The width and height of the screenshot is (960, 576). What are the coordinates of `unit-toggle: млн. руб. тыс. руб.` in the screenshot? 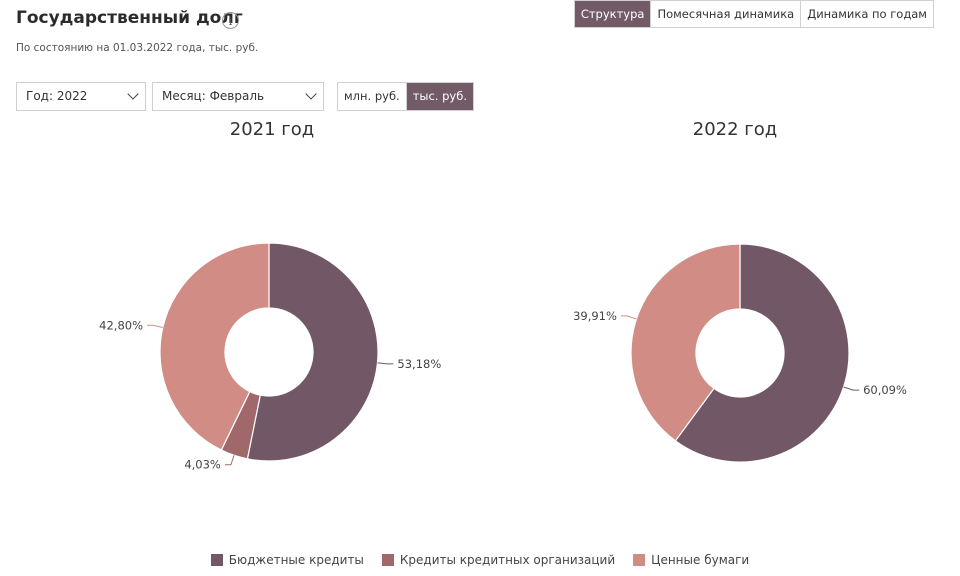 It's located at (405, 96).